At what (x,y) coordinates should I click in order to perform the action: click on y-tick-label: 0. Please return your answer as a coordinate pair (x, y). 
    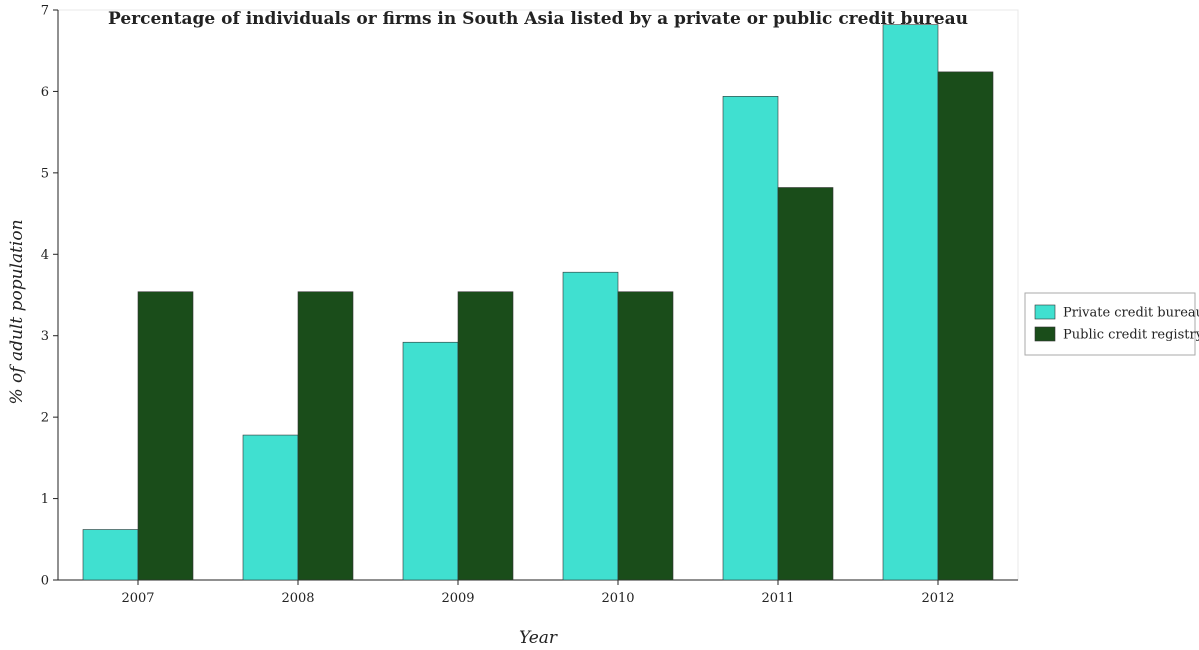
    Looking at the image, I should click on (45, 581).